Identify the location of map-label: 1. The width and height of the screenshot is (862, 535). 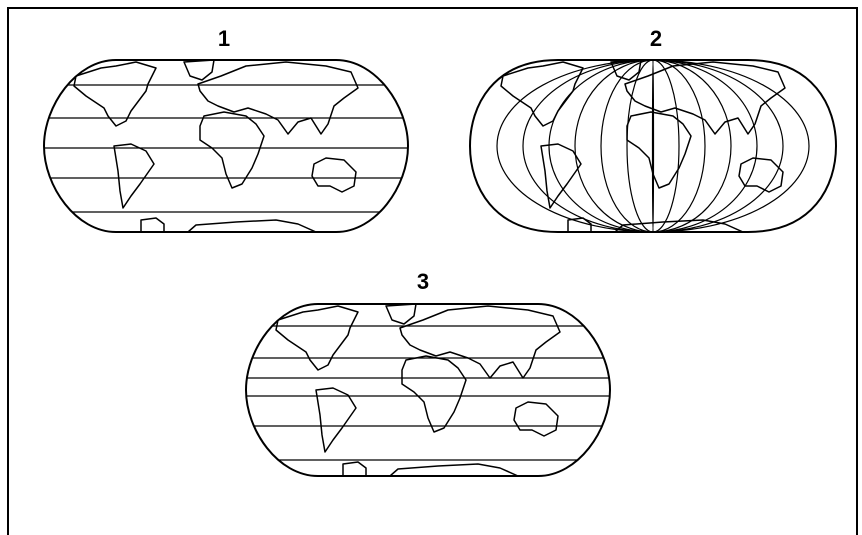
(224, 38).